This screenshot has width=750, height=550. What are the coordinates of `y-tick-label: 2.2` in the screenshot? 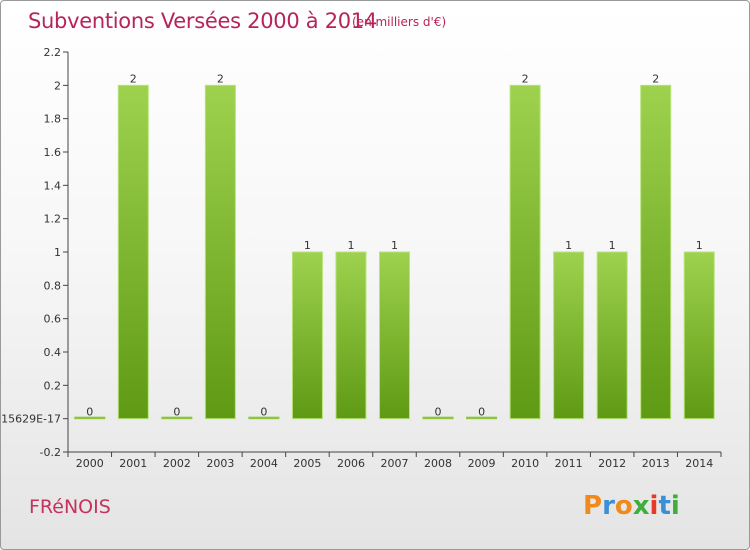 It's located at (53, 52).